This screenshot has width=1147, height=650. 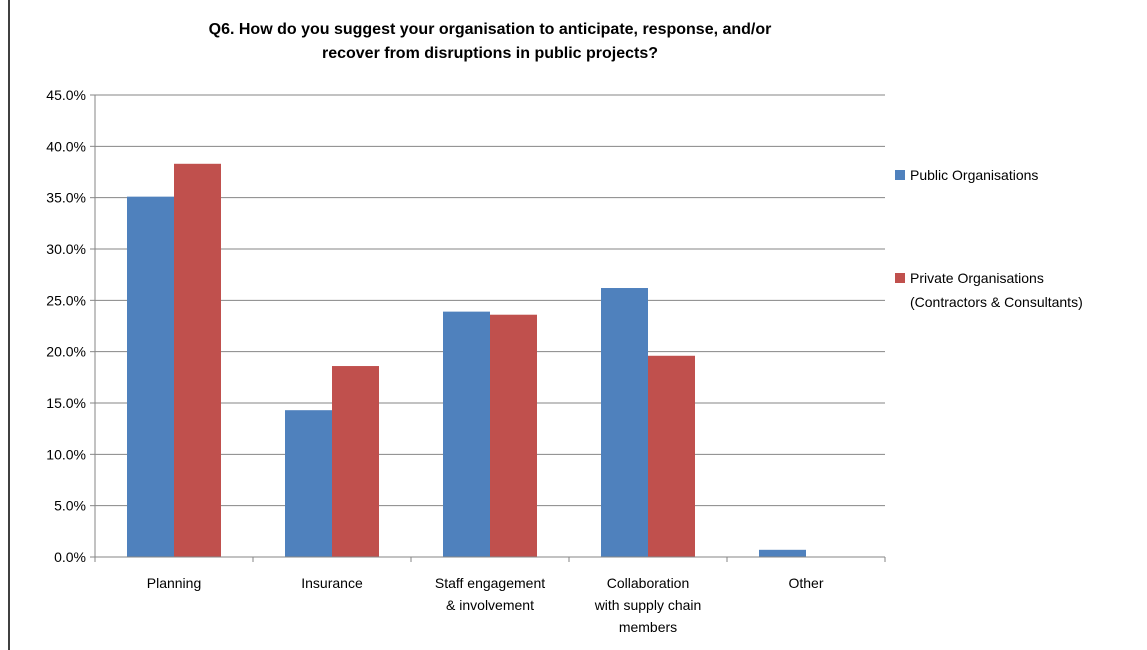 What do you see at coordinates (66, 403) in the screenshot?
I see `y-tick-label: 15.0%` at bounding box center [66, 403].